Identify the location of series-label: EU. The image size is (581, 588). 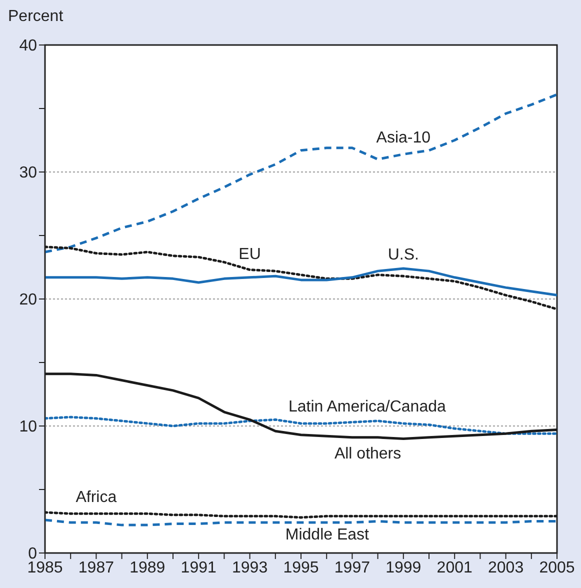
(249, 255).